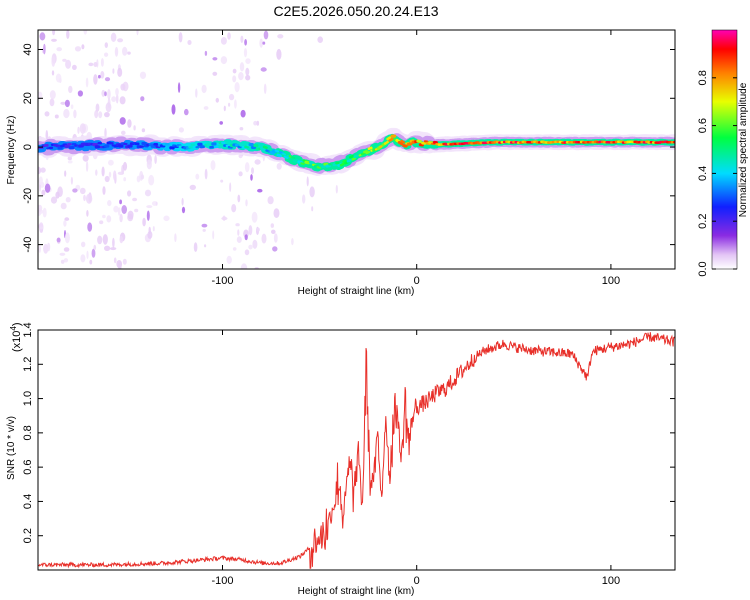 The height and width of the screenshot is (600, 750). What do you see at coordinates (222, 281) in the screenshot?
I see `spectrogram-xtick-label: -100` at bounding box center [222, 281].